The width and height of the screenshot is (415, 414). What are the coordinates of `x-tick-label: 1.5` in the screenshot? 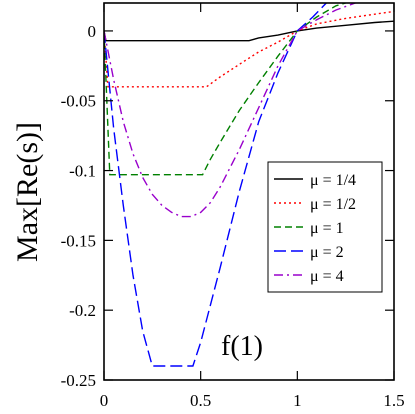 It's located at (393, 400).